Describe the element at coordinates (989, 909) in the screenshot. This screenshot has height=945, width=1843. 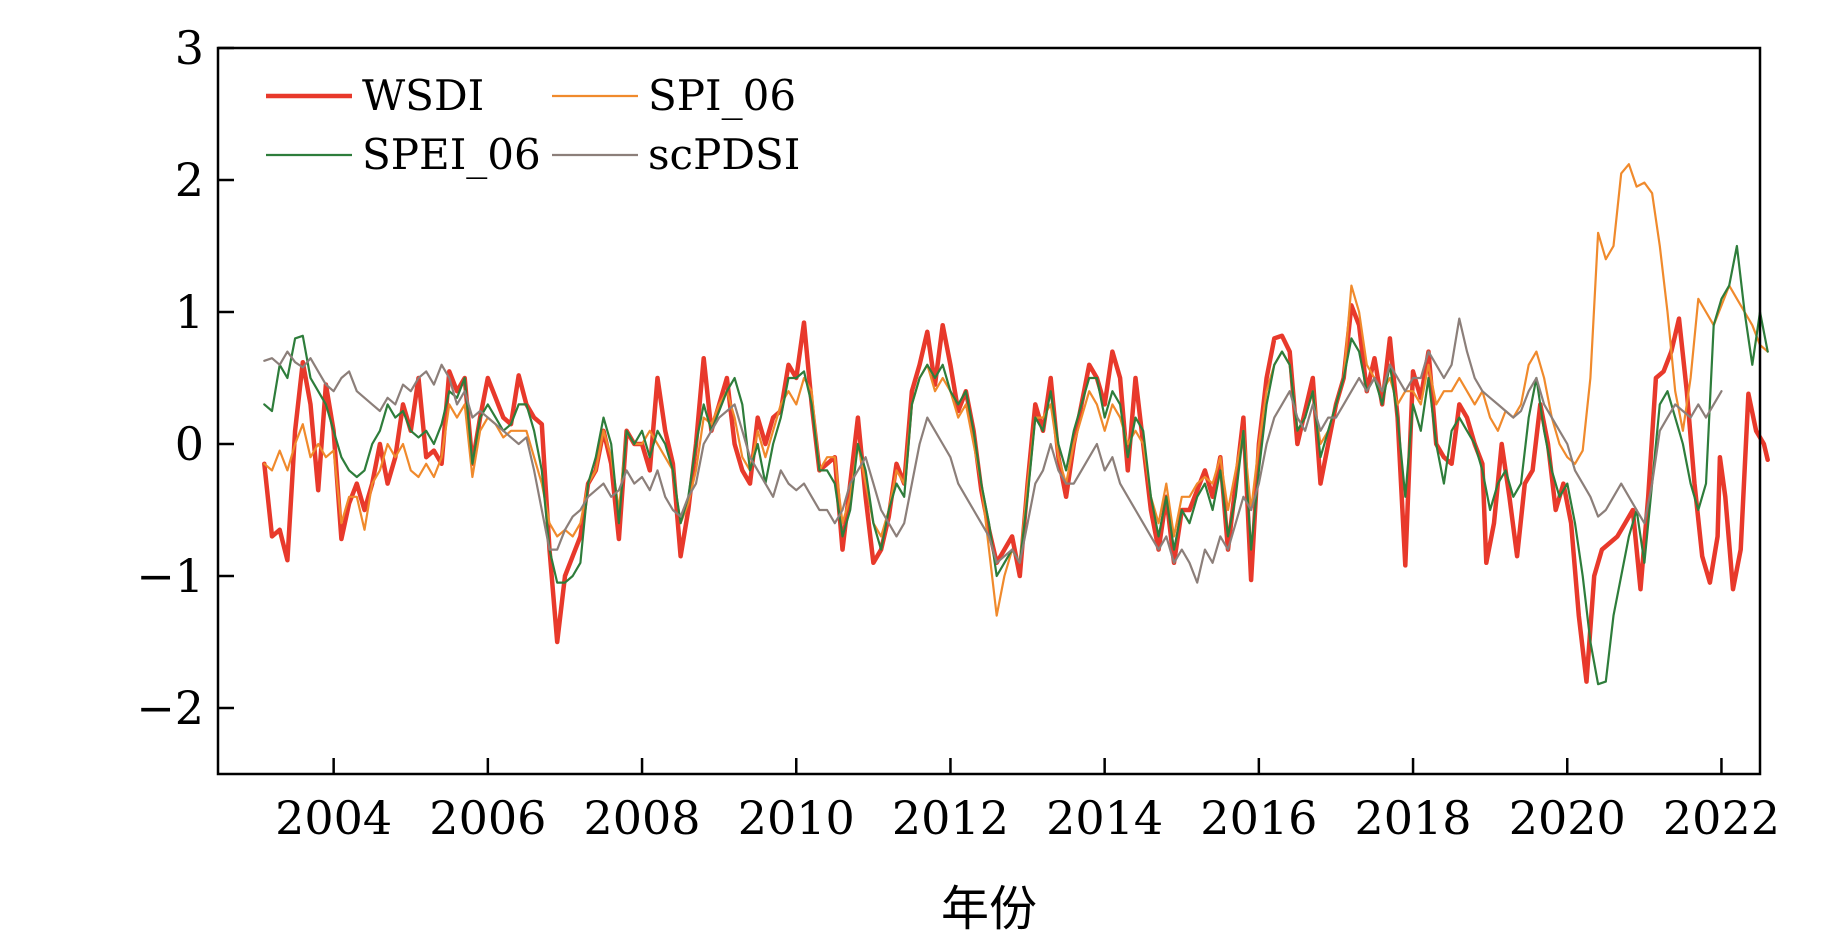
I see `x-axis-title: 年份` at that location.